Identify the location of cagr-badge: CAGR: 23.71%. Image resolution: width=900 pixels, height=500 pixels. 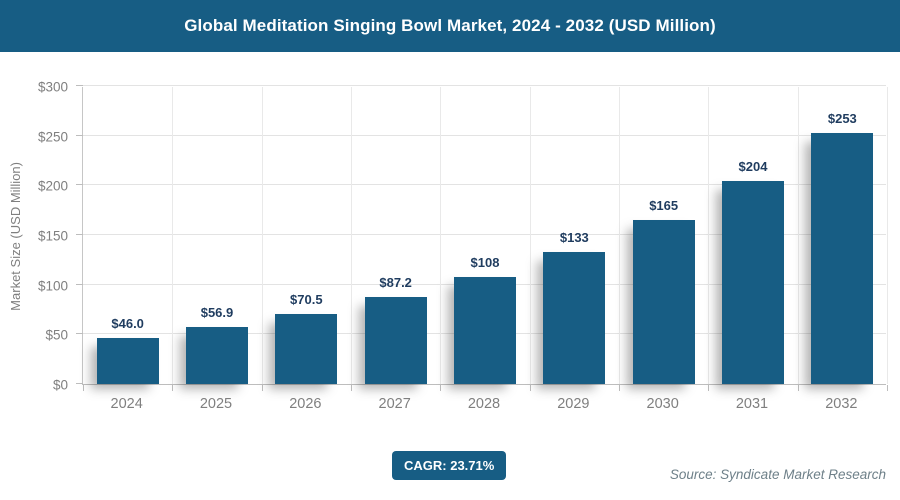
(449, 465).